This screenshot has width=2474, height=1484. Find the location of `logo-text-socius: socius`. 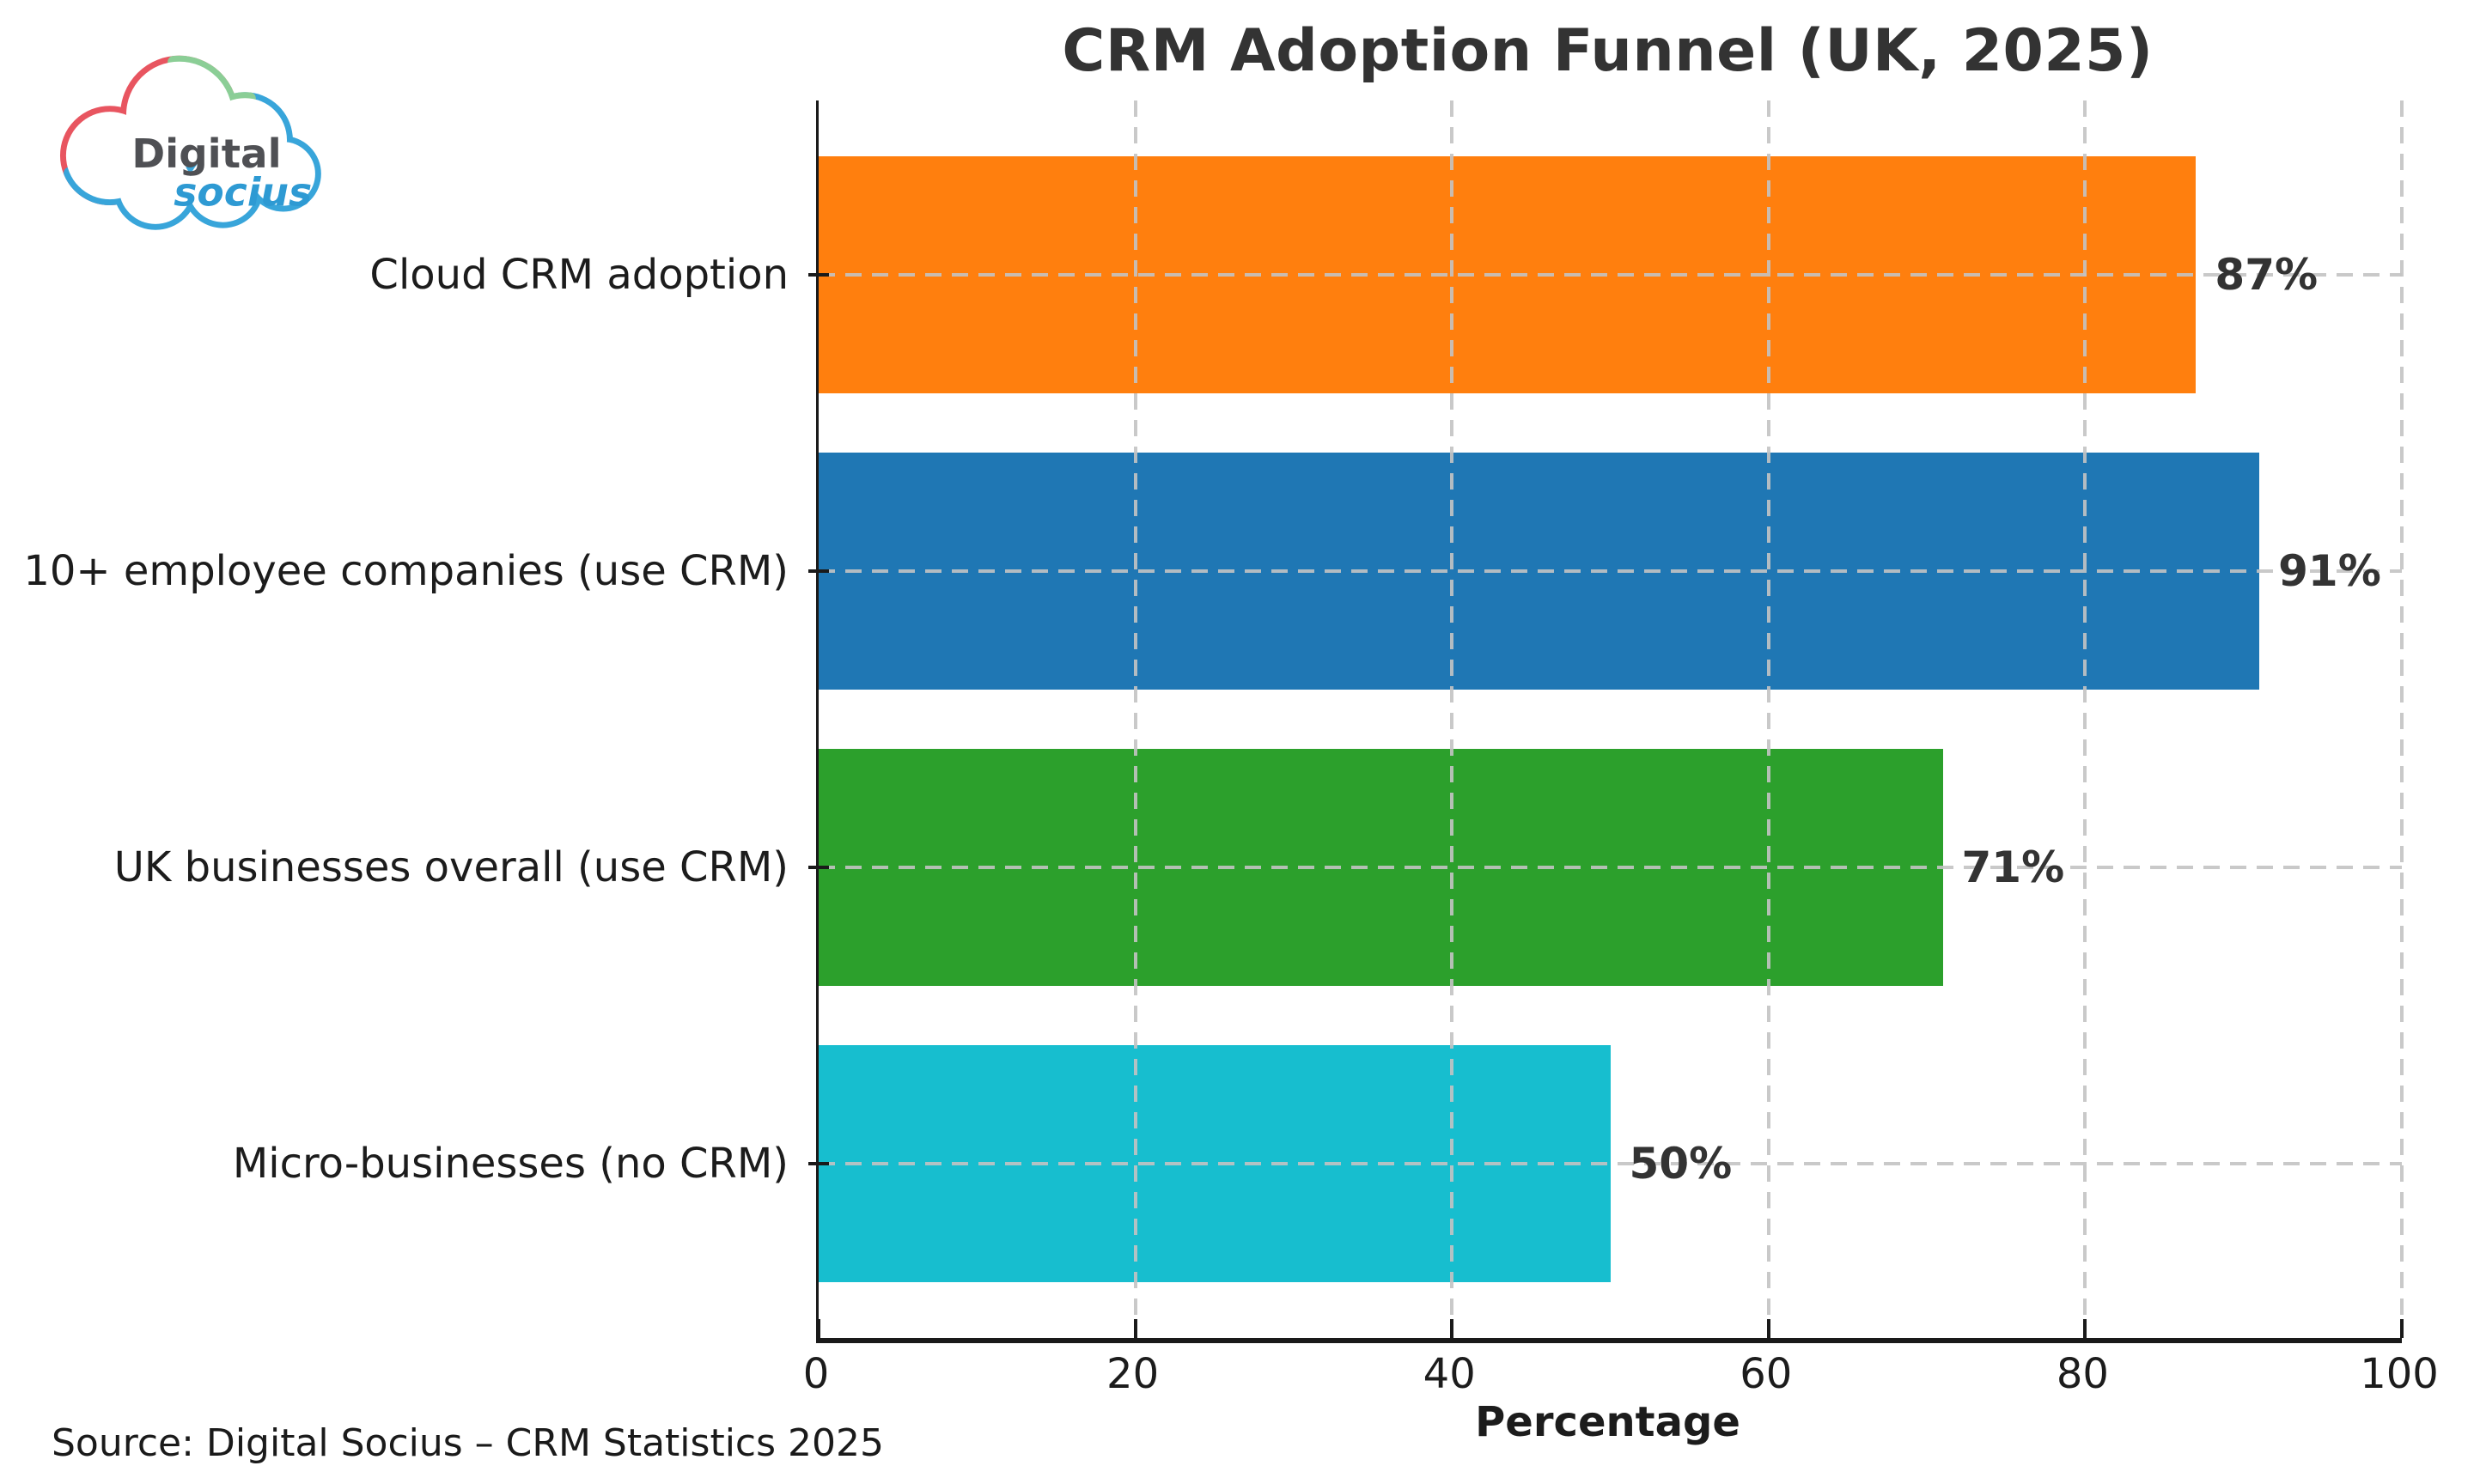

logo-text-socius: socius is located at coordinates (243, 193).